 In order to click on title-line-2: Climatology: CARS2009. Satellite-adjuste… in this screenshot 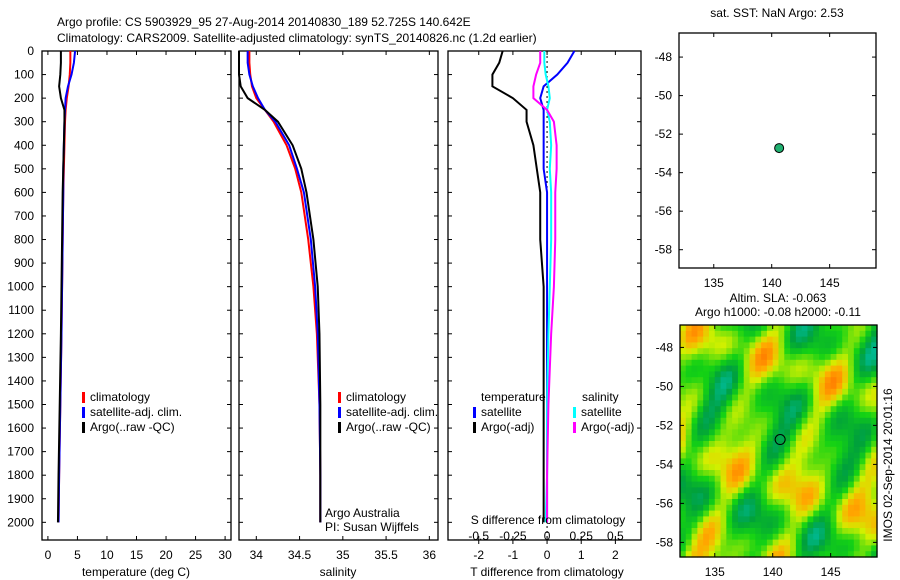, I will do `click(297, 38)`.